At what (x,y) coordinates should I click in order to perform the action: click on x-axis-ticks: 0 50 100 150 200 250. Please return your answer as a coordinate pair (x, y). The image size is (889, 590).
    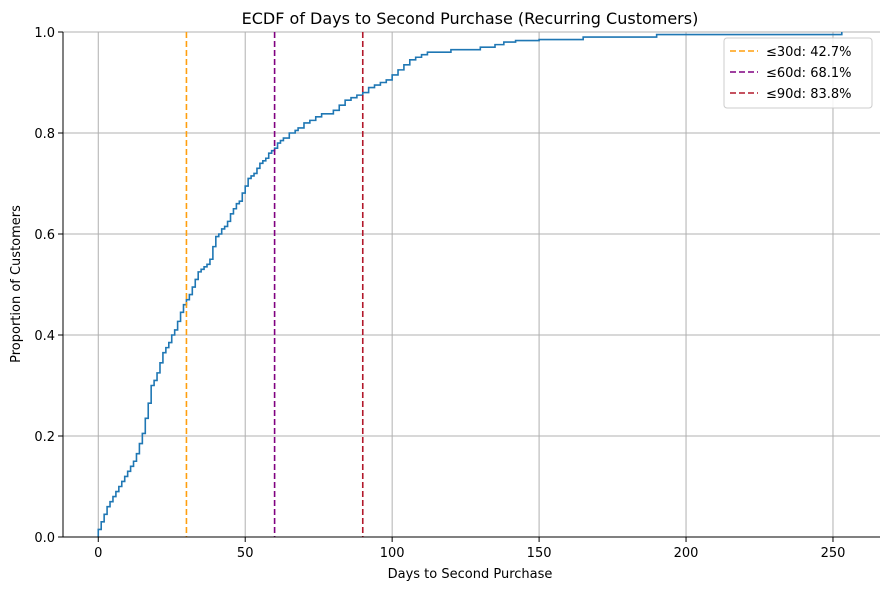
    Looking at the image, I should click on (469, 549).